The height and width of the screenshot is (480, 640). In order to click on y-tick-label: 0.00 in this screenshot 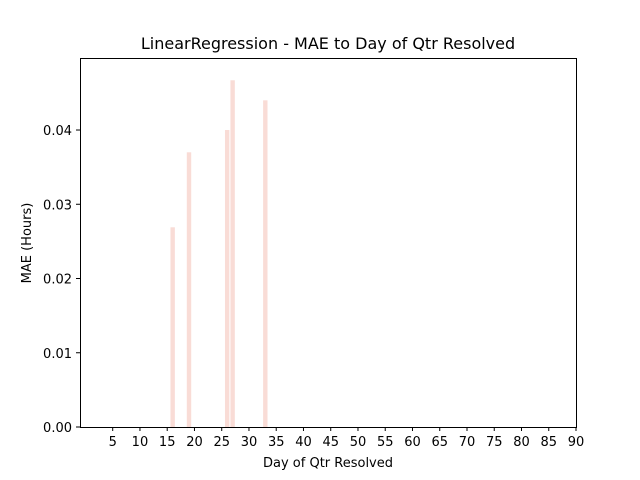, I will do `click(57, 428)`.